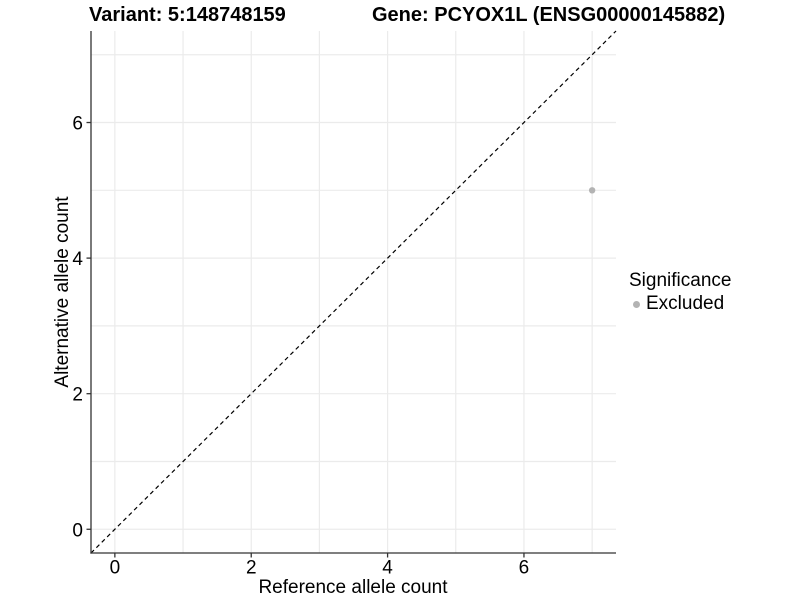  I want to click on legend-entry: Excluded, so click(680, 304).